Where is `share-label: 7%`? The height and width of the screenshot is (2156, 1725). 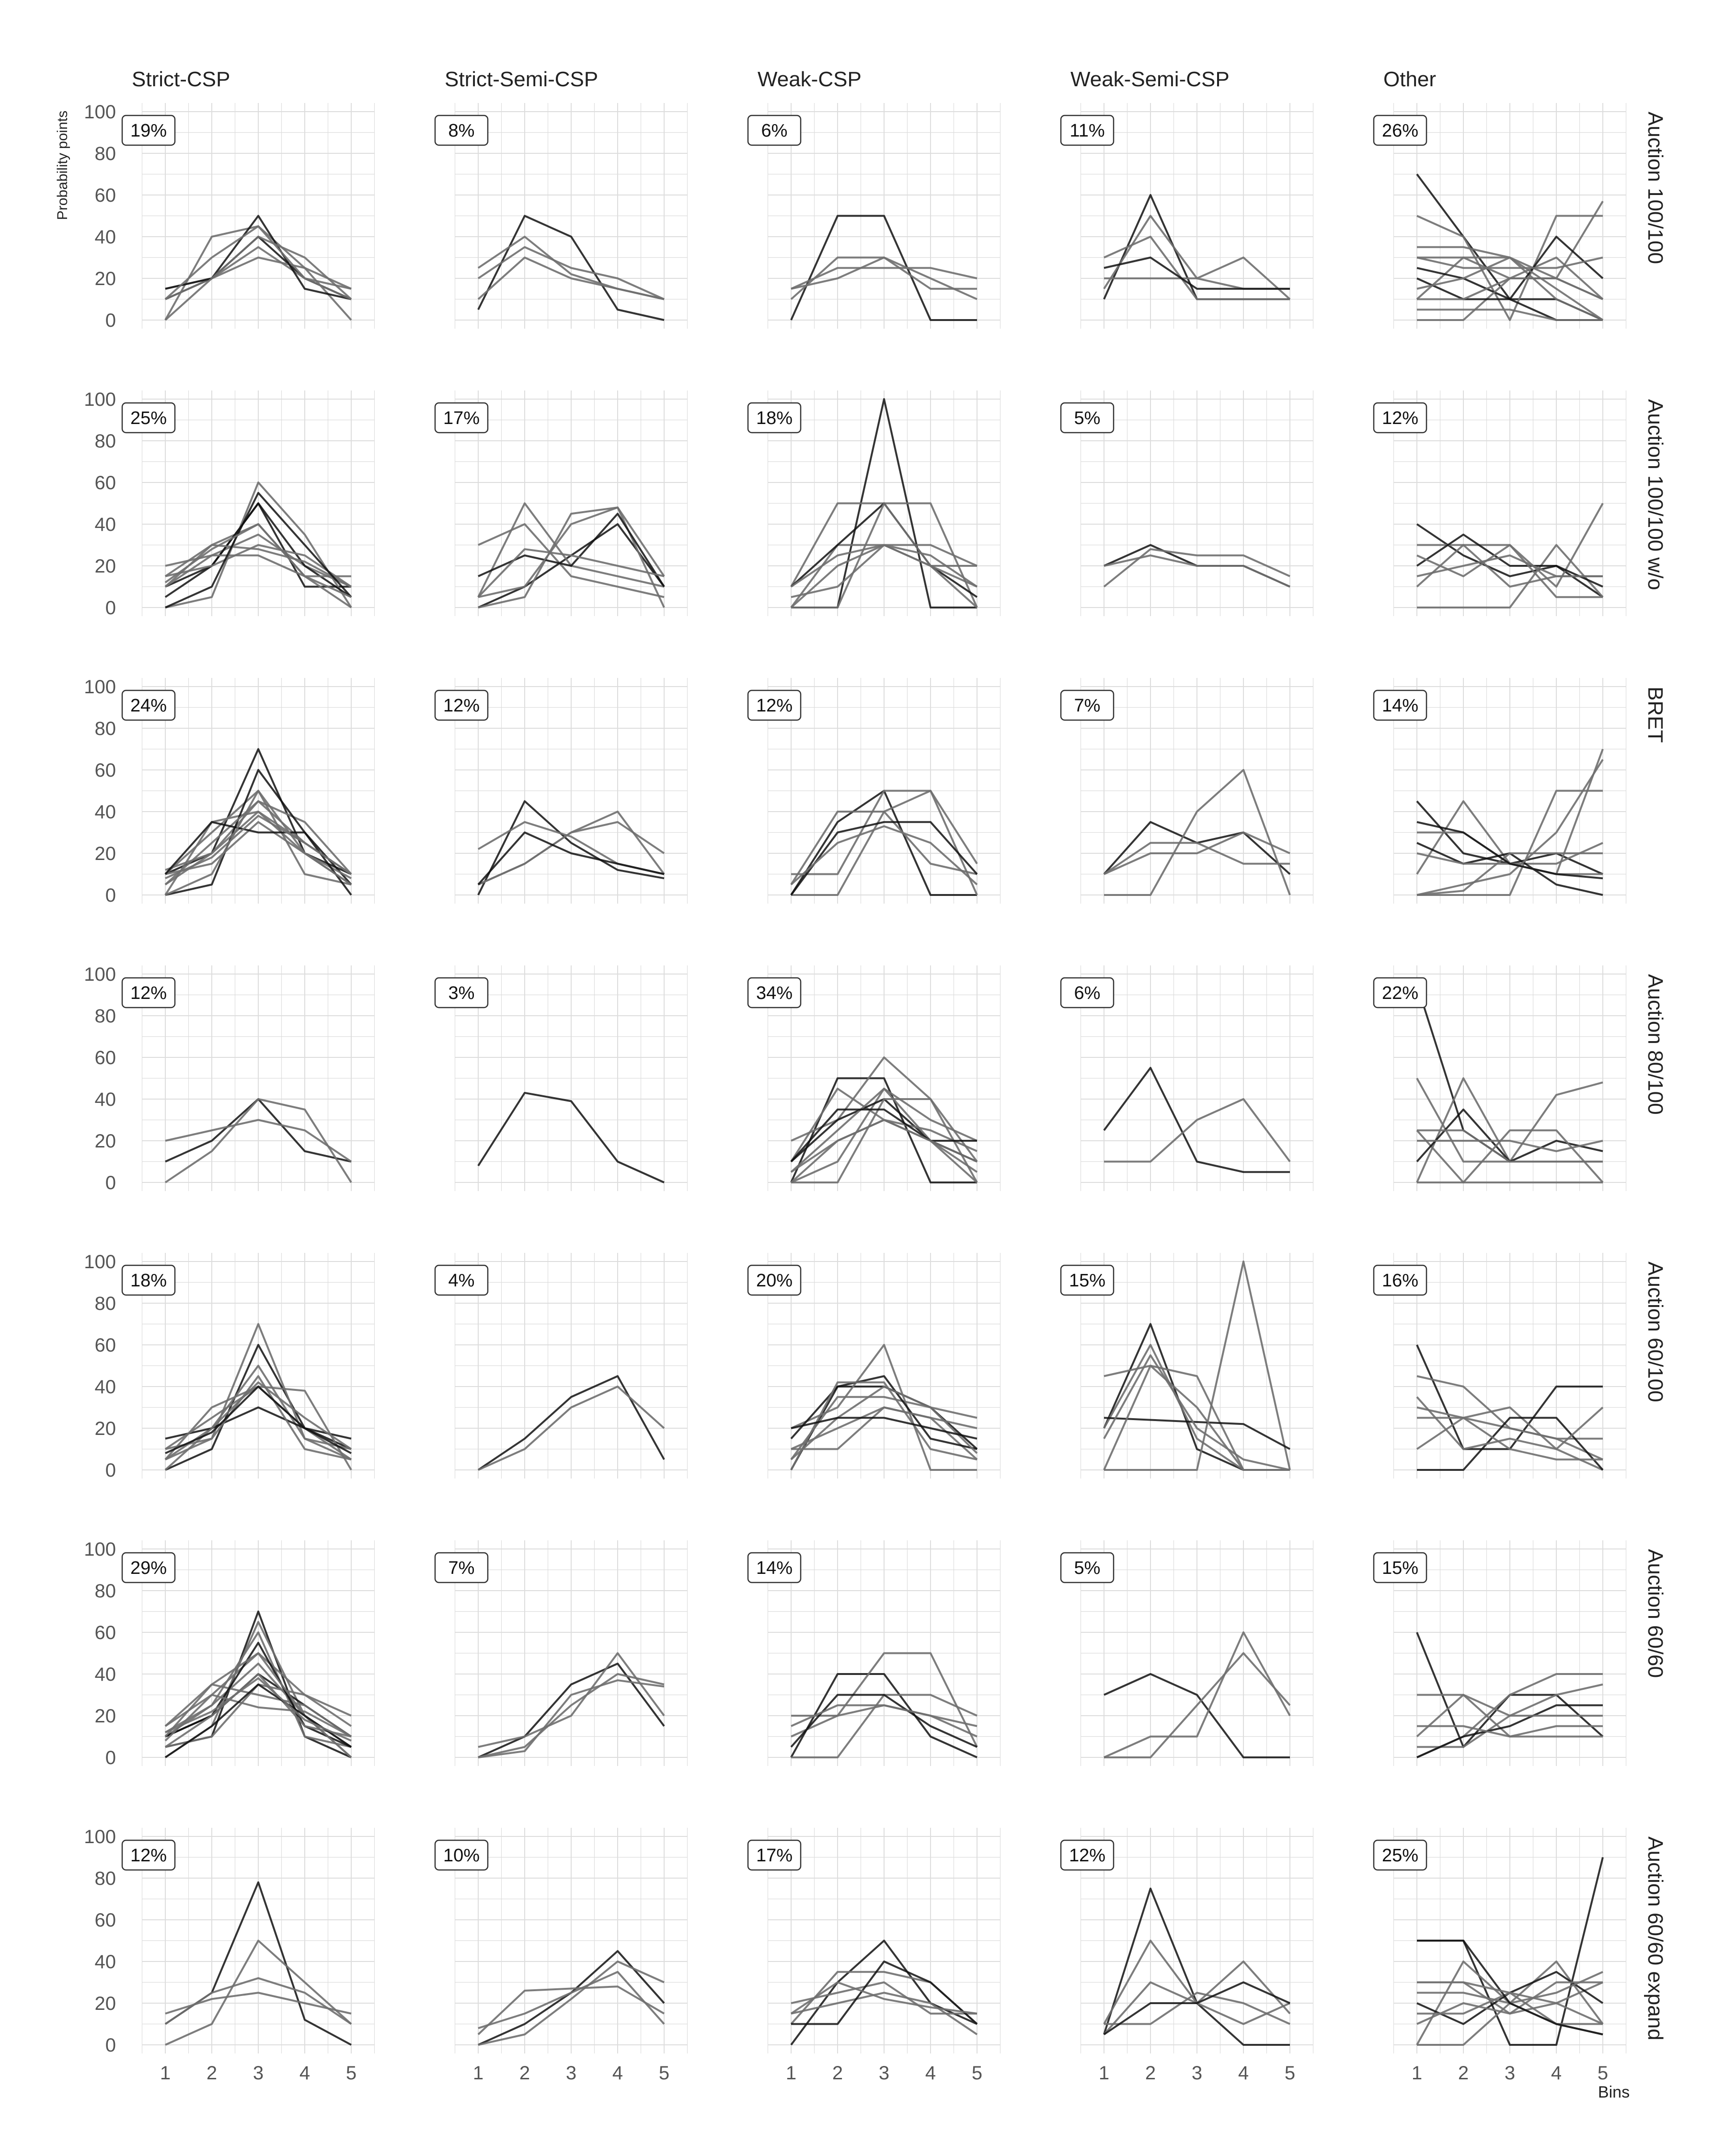 share-label: 7% is located at coordinates (461, 1568).